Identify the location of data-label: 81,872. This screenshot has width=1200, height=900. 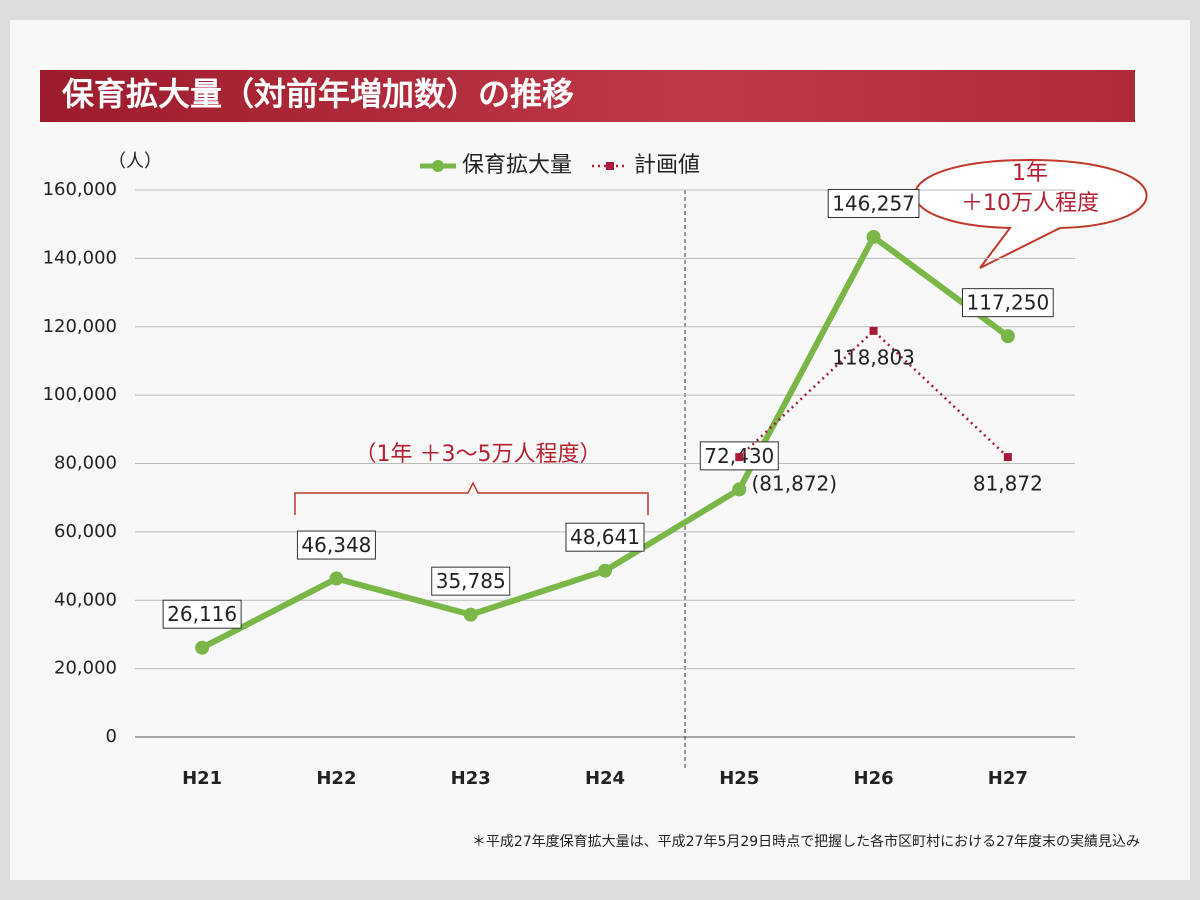
(1008, 484).